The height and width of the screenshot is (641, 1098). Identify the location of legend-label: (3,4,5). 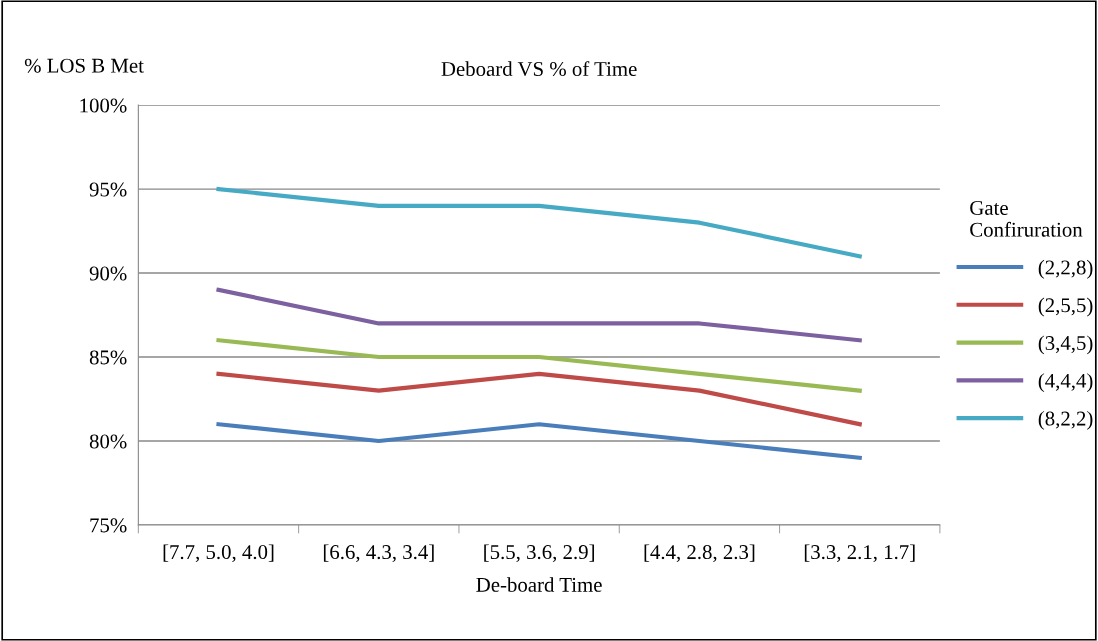
(1065, 345).